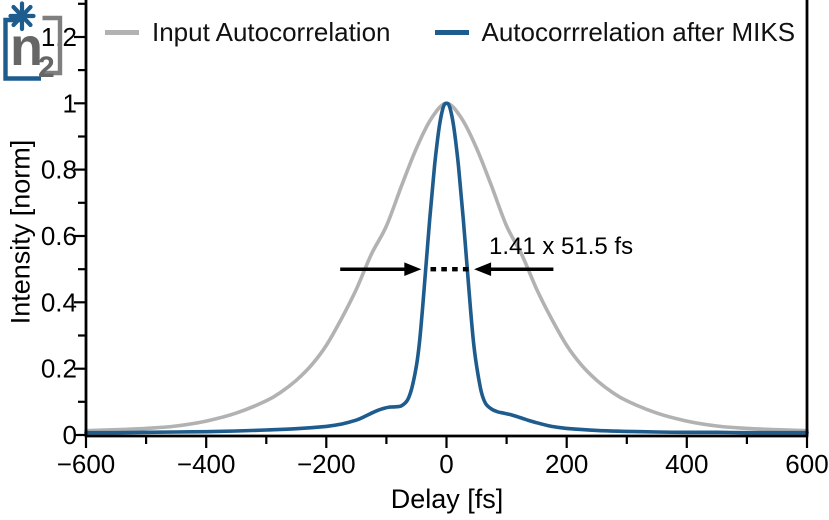 This screenshot has height=520, width=829. I want to click on y-tick-label: 0.6, so click(59, 236).